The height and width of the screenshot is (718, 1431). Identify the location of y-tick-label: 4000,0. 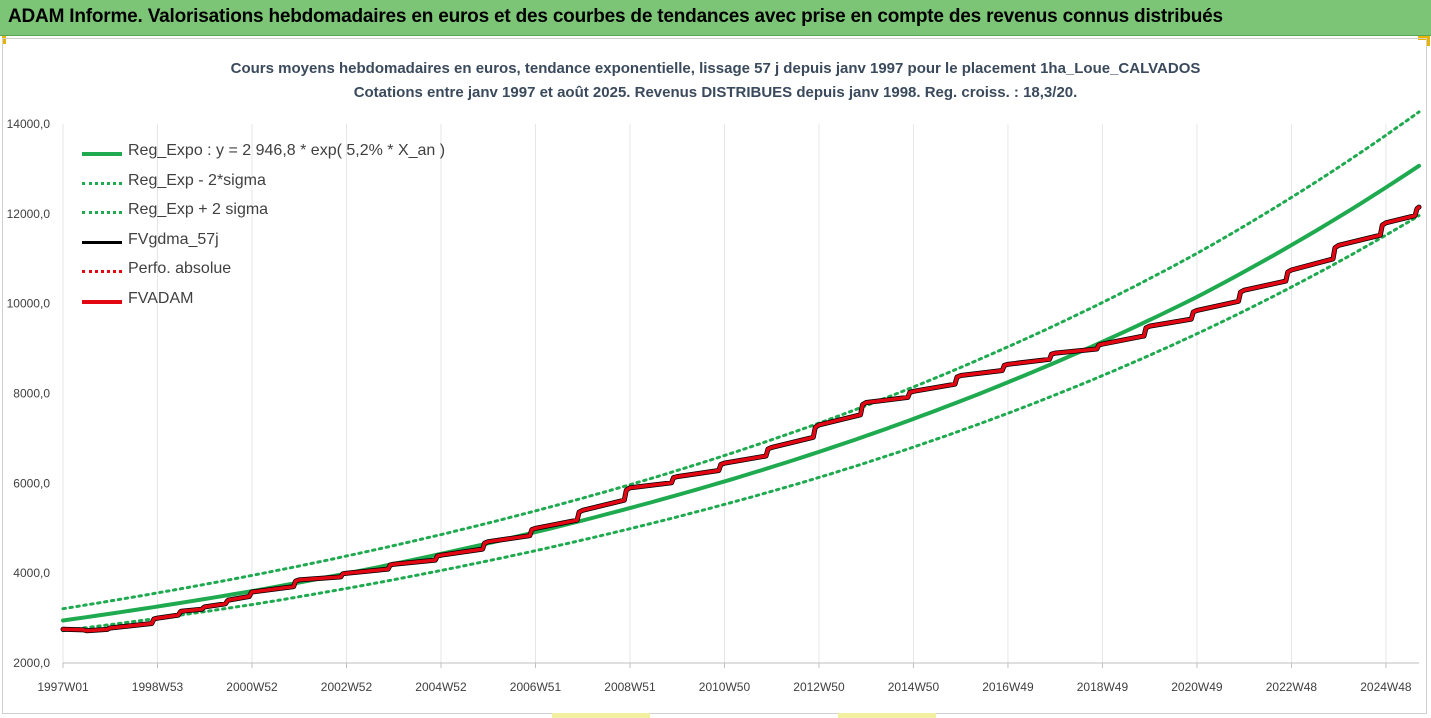
(31, 573).